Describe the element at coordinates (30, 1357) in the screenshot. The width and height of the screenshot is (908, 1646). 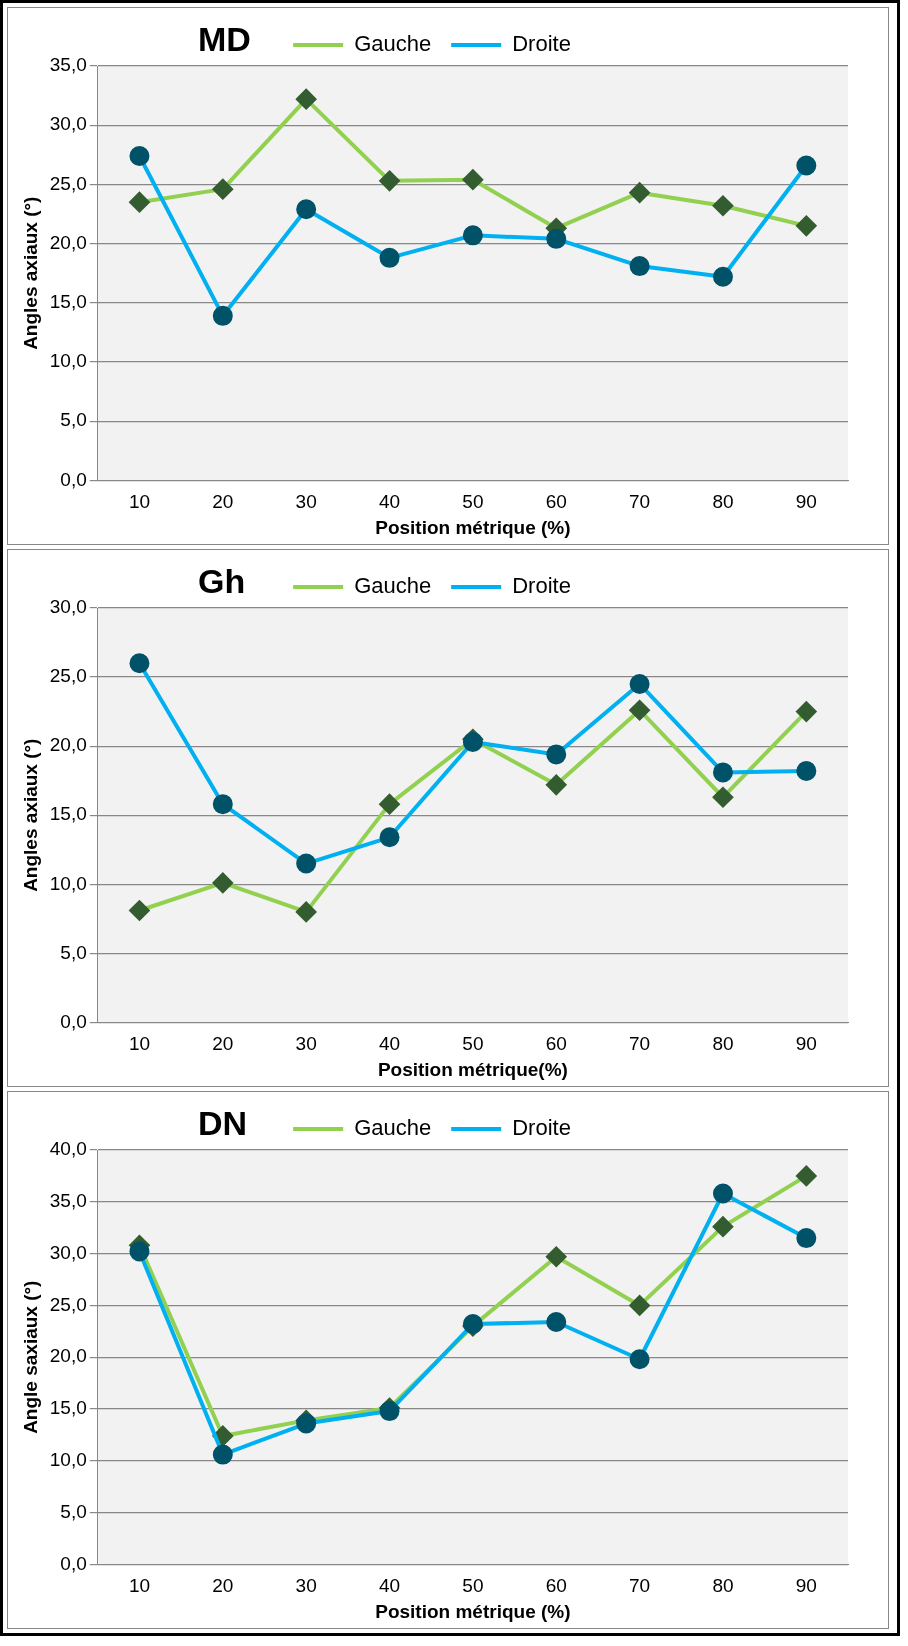
I see `y-axis-title: Angle saxiaux (°)` at that location.